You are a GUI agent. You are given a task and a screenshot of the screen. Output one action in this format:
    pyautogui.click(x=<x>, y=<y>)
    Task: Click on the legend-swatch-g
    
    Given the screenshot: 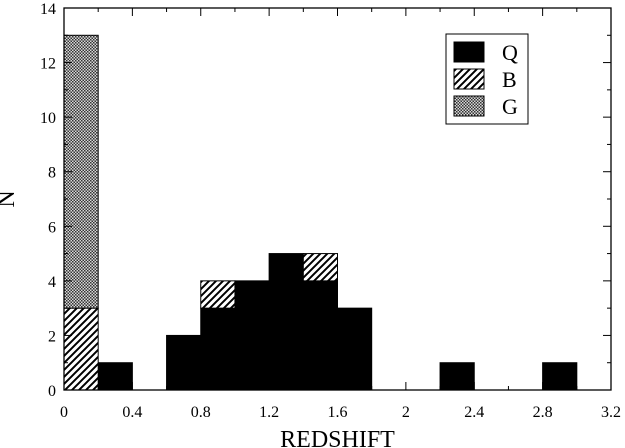 What is the action you would take?
    pyautogui.click(x=469, y=106)
    